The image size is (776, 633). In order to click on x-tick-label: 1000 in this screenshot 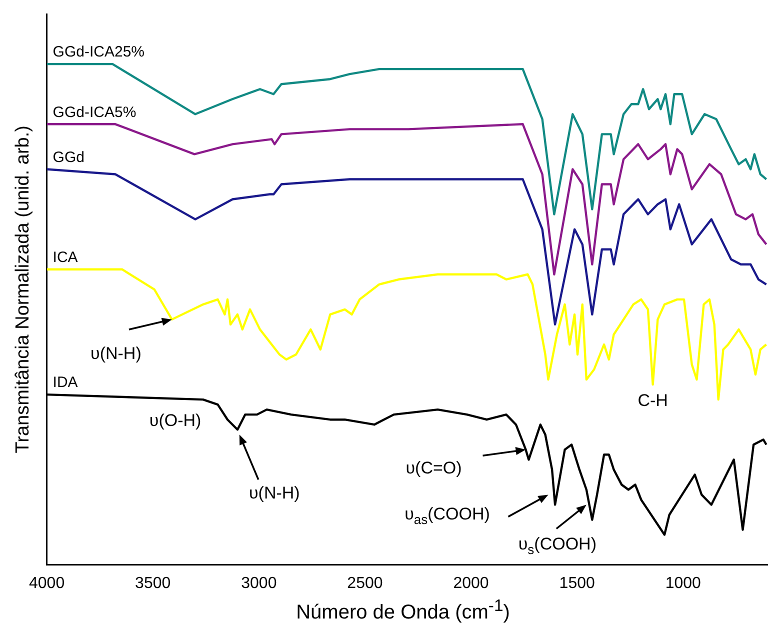, I will do `click(683, 583)`.